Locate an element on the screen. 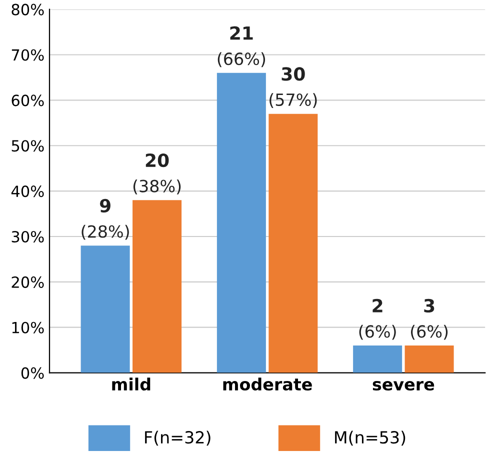 The image size is (495, 466). data-label: 3 (6%) is located at coordinates (429, 319).